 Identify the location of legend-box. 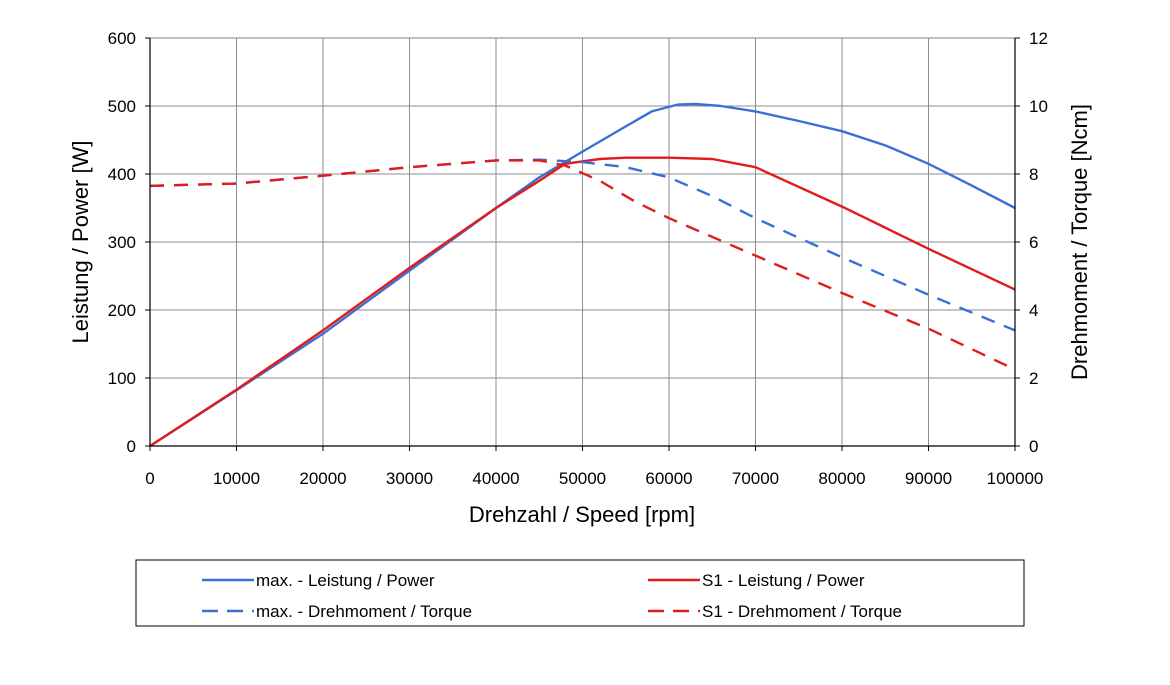
(580, 593).